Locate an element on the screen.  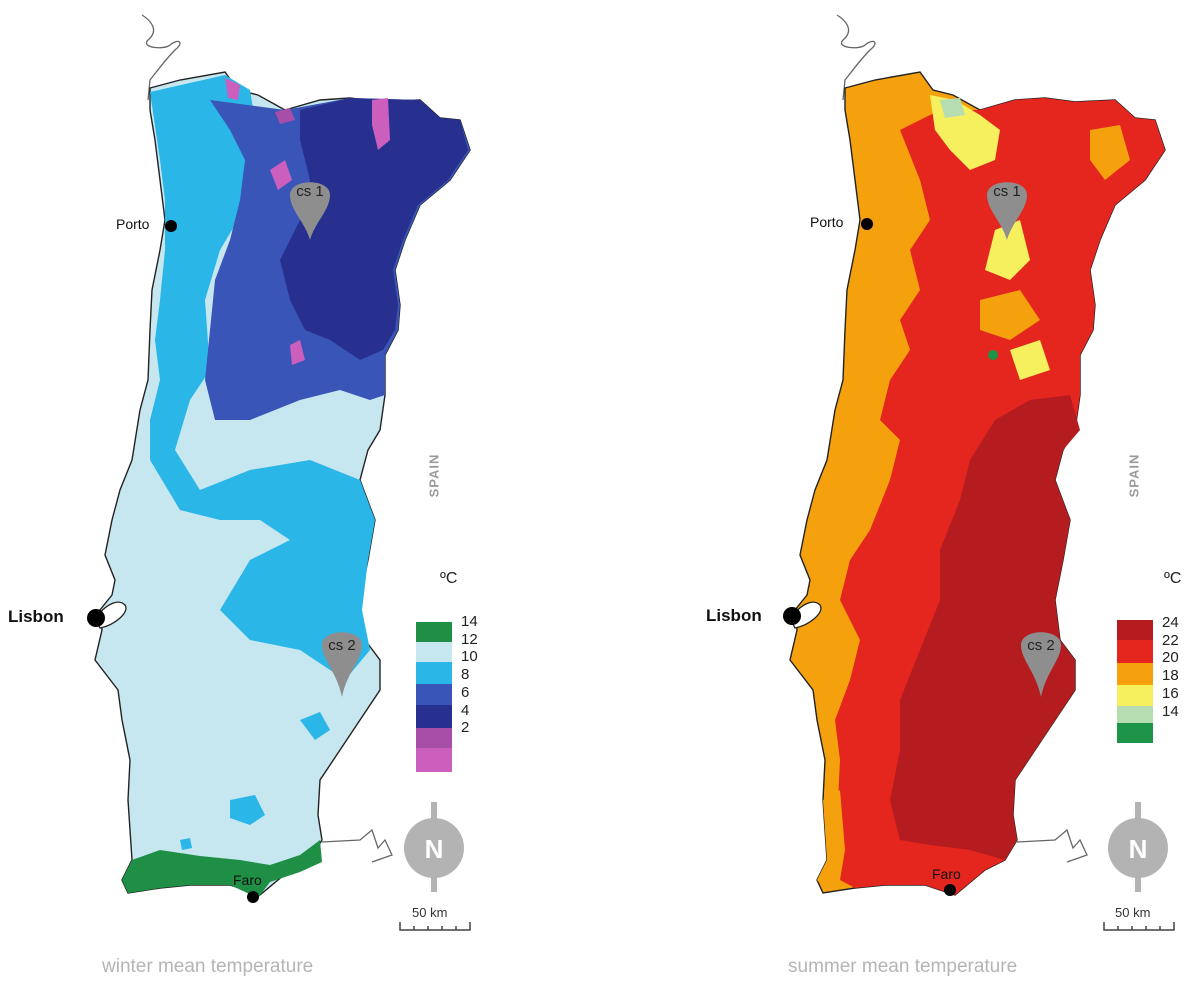
winter-legend-ticks: 14 12 10 8 6 4 2 is located at coordinates (469, 675).